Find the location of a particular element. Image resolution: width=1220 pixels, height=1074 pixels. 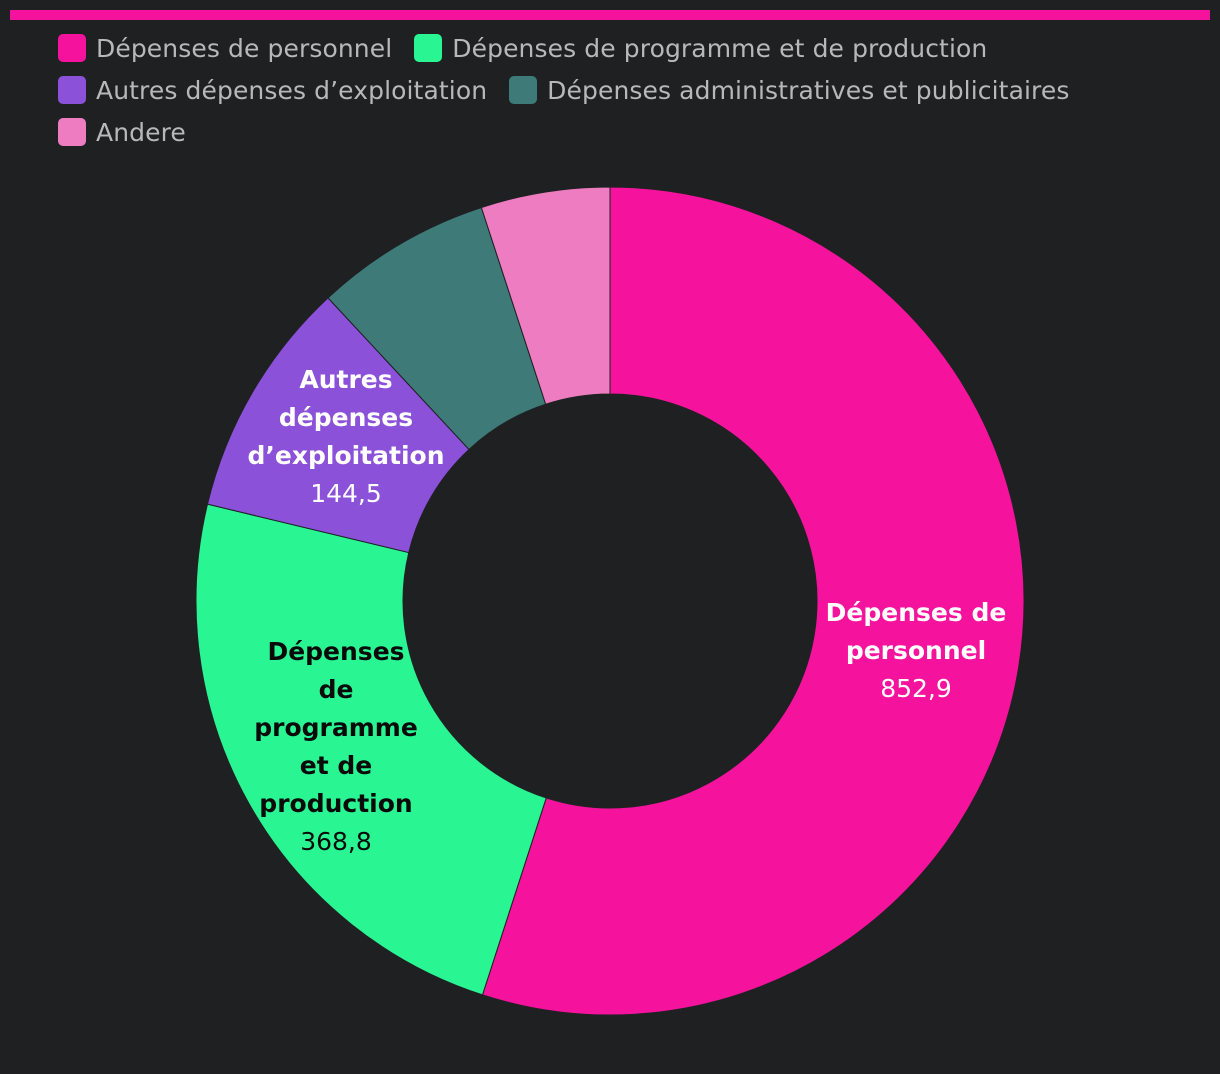

legend-label: Autres dépenses d’exploitation is located at coordinates (292, 90).